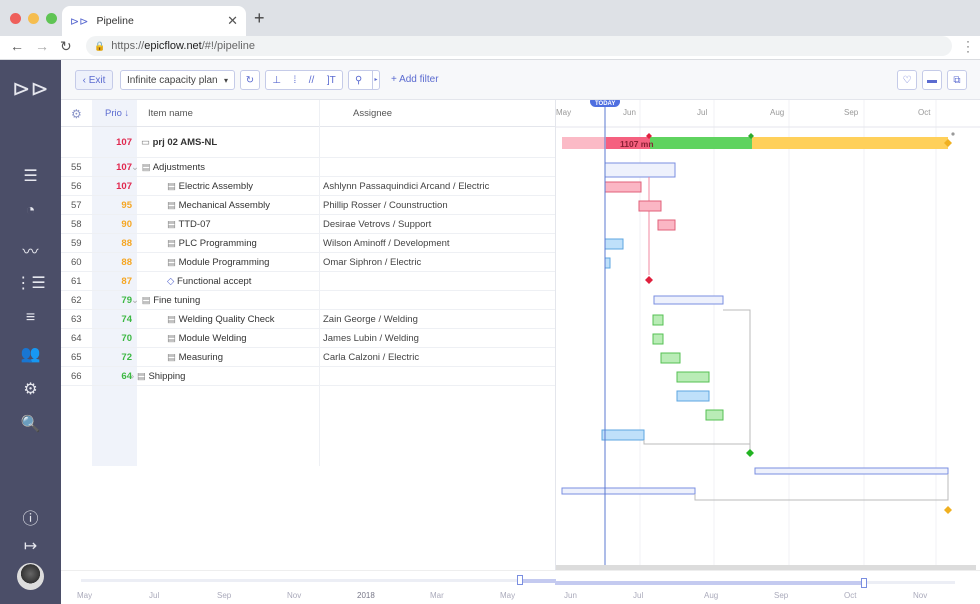  What do you see at coordinates (538, 581) in the screenshot?
I see `left-timeline-range` at bounding box center [538, 581].